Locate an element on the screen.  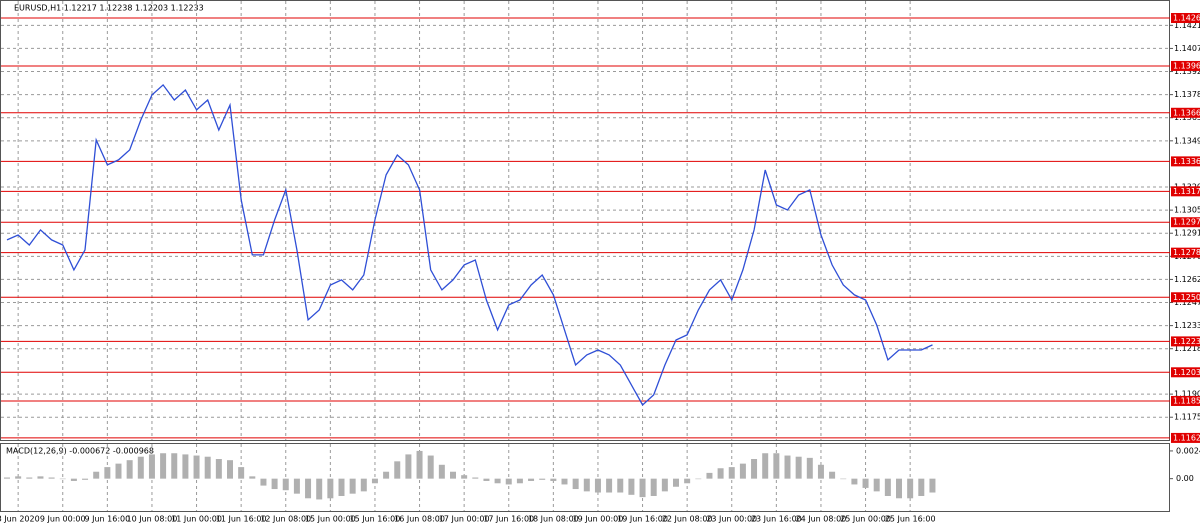
x-tick-label: 25 Jun 16:00 is located at coordinates (910, 519).